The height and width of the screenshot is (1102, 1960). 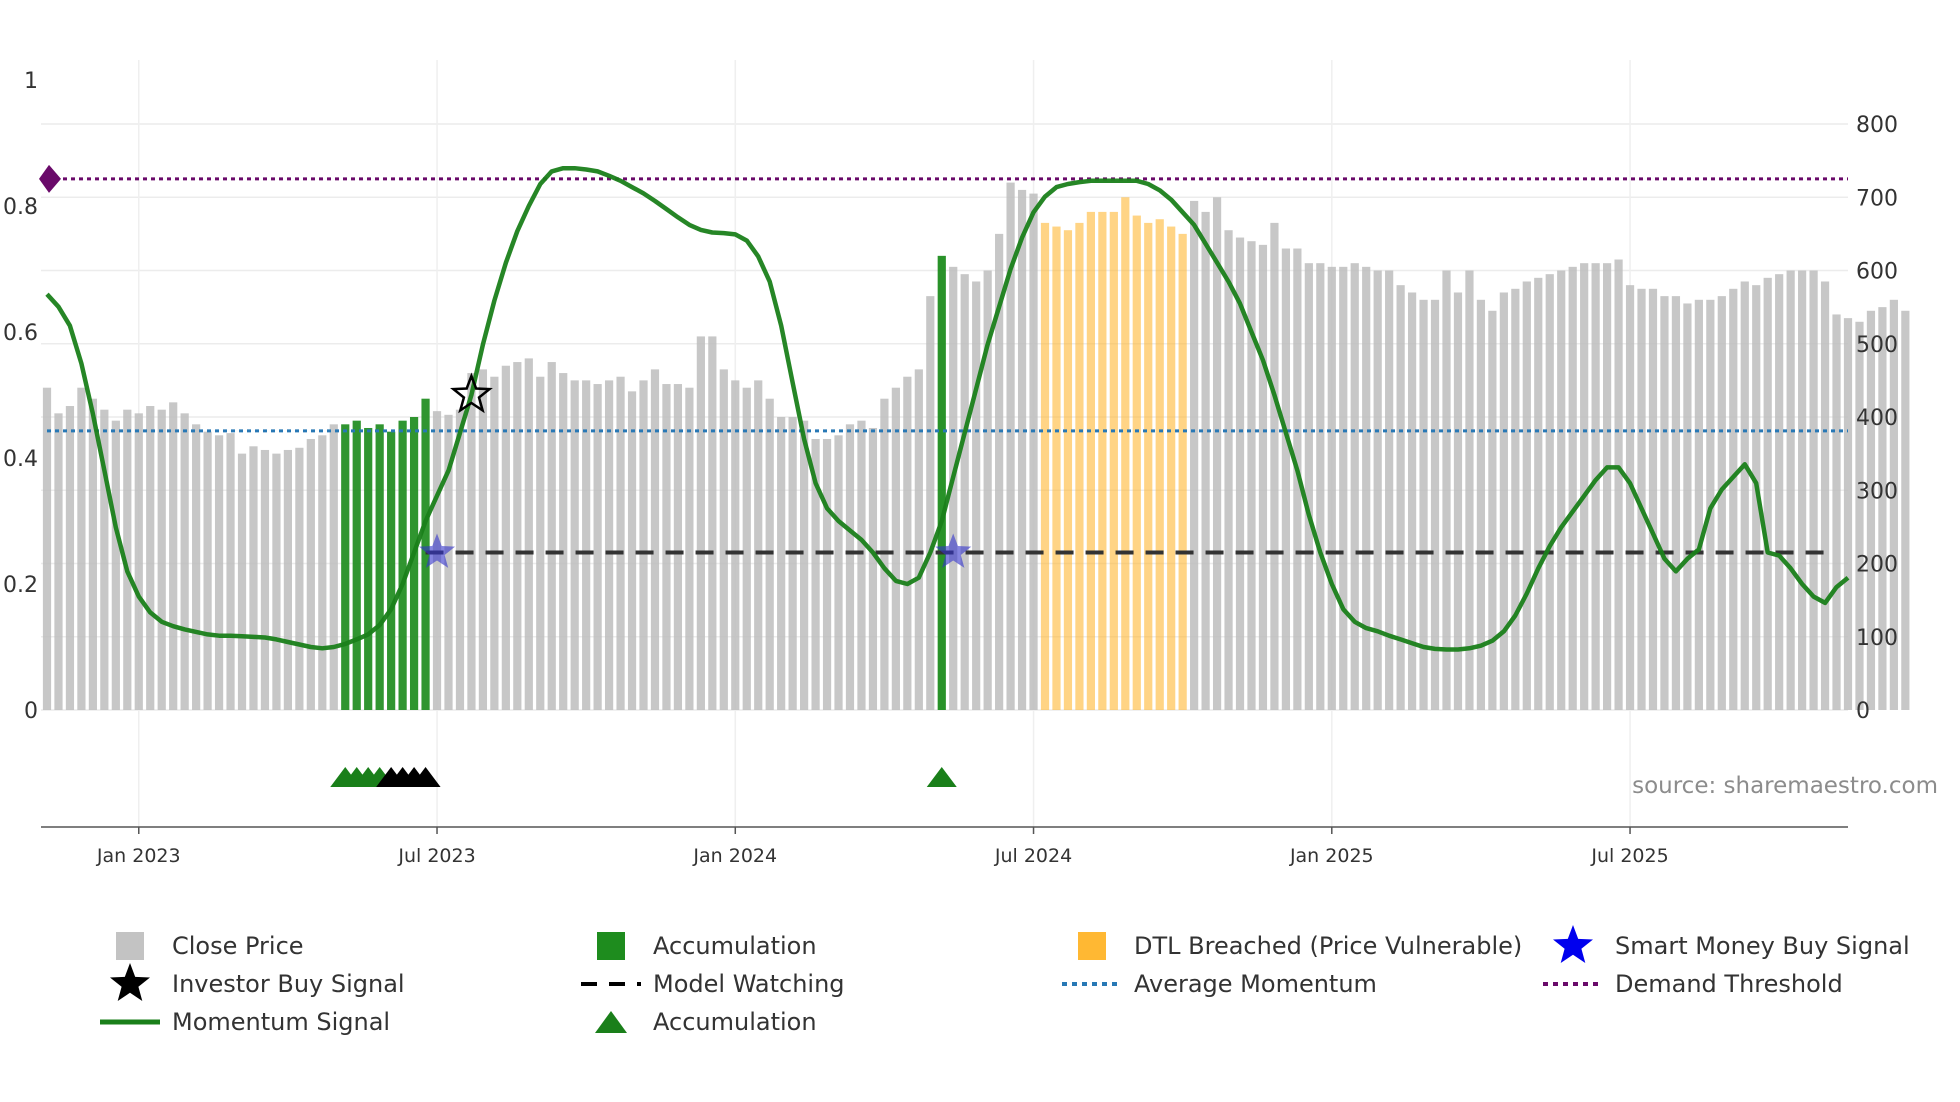 I want to click on legend-label: Smart Money Buy Signal, so click(x=1762, y=946).